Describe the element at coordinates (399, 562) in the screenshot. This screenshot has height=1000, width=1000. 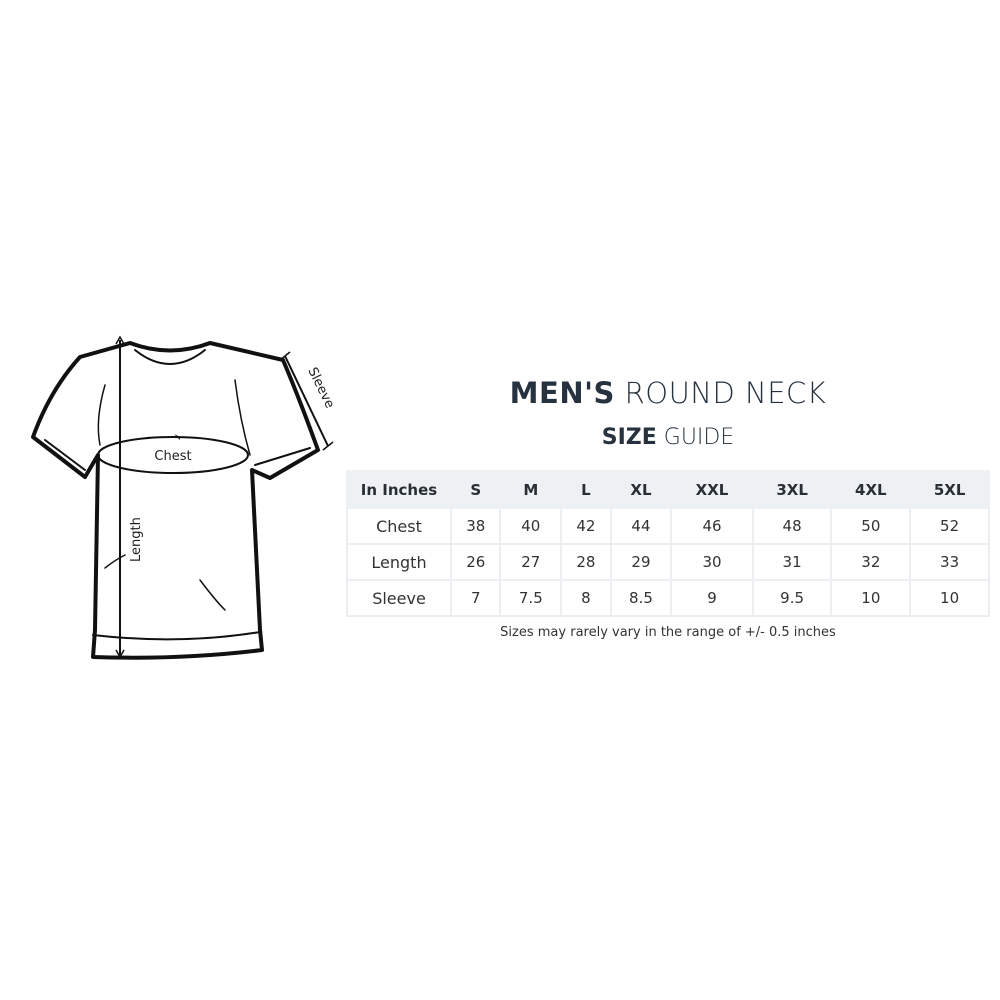
I see `row-label: Length` at that location.